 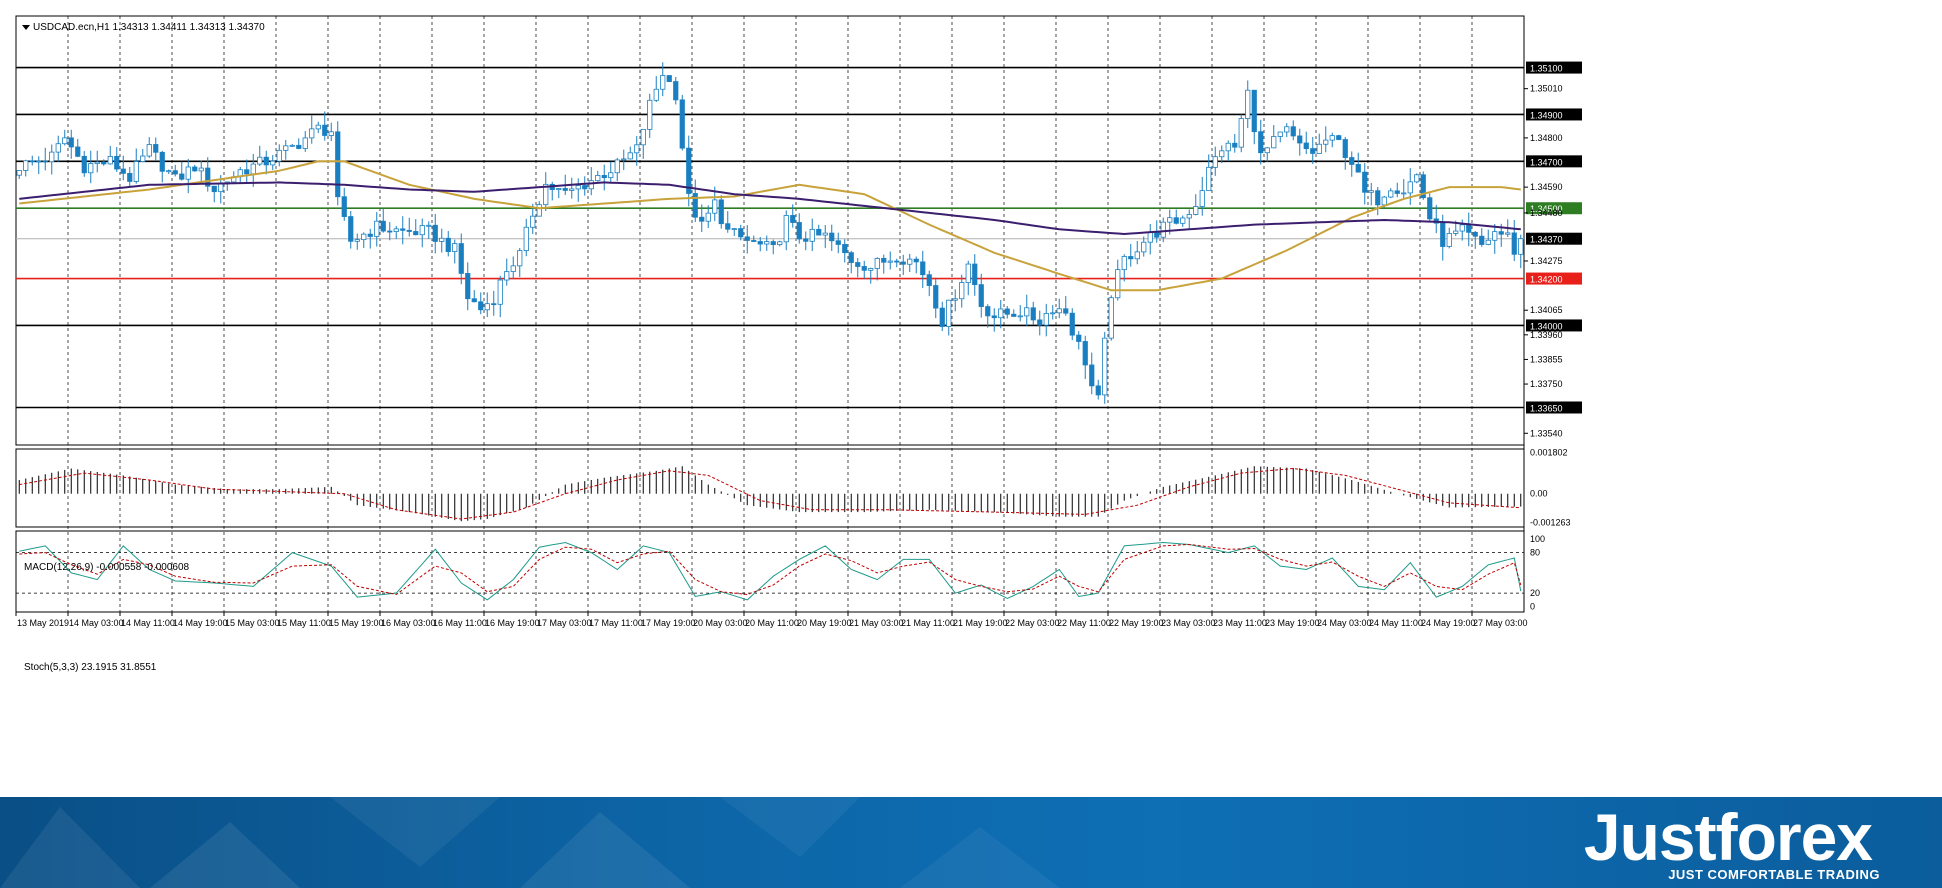 I want to click on time-label: 22 May 03:00, so click(x=1032, y=623).